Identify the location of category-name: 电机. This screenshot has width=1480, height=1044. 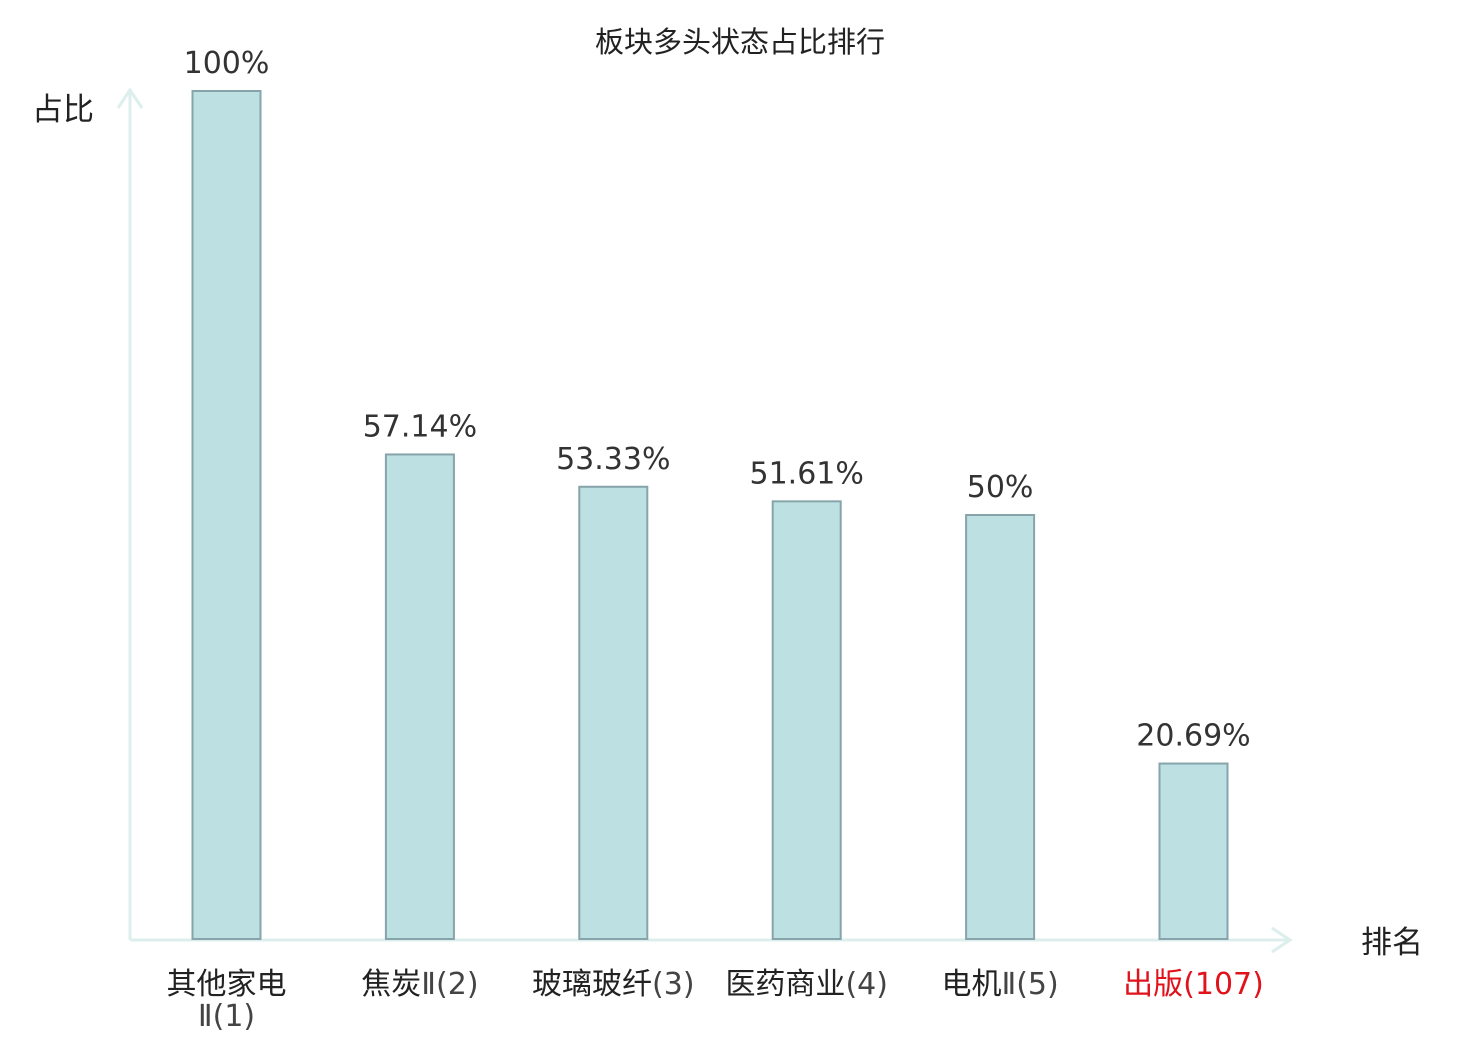
(971, 984).